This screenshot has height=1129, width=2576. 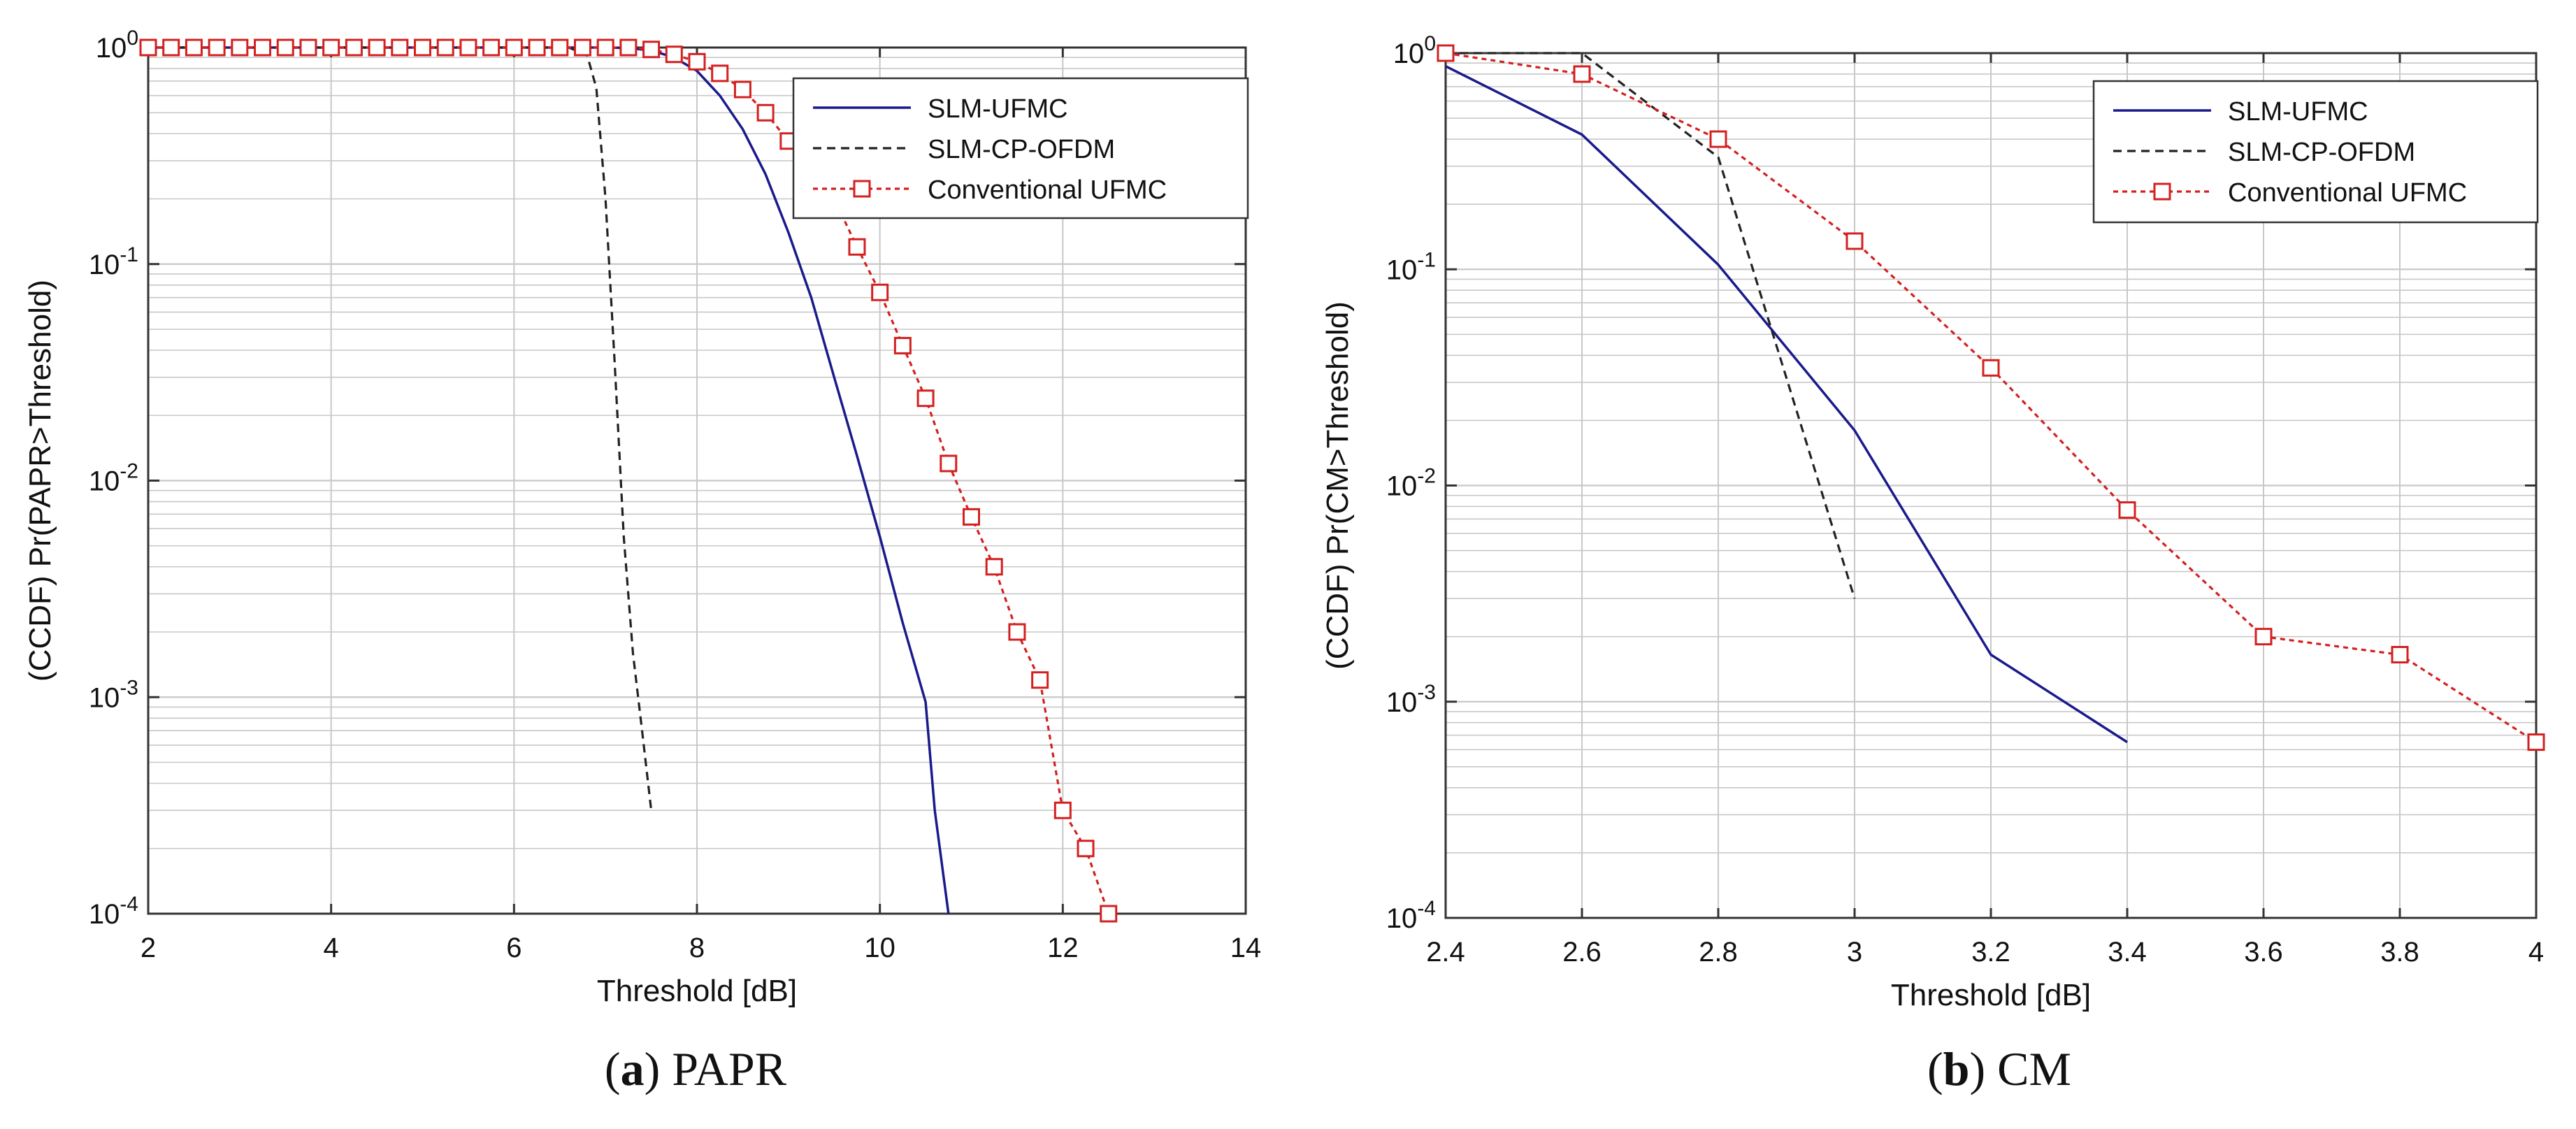 I want to click on x-tick-label: 2, so click(x=148, y=948).